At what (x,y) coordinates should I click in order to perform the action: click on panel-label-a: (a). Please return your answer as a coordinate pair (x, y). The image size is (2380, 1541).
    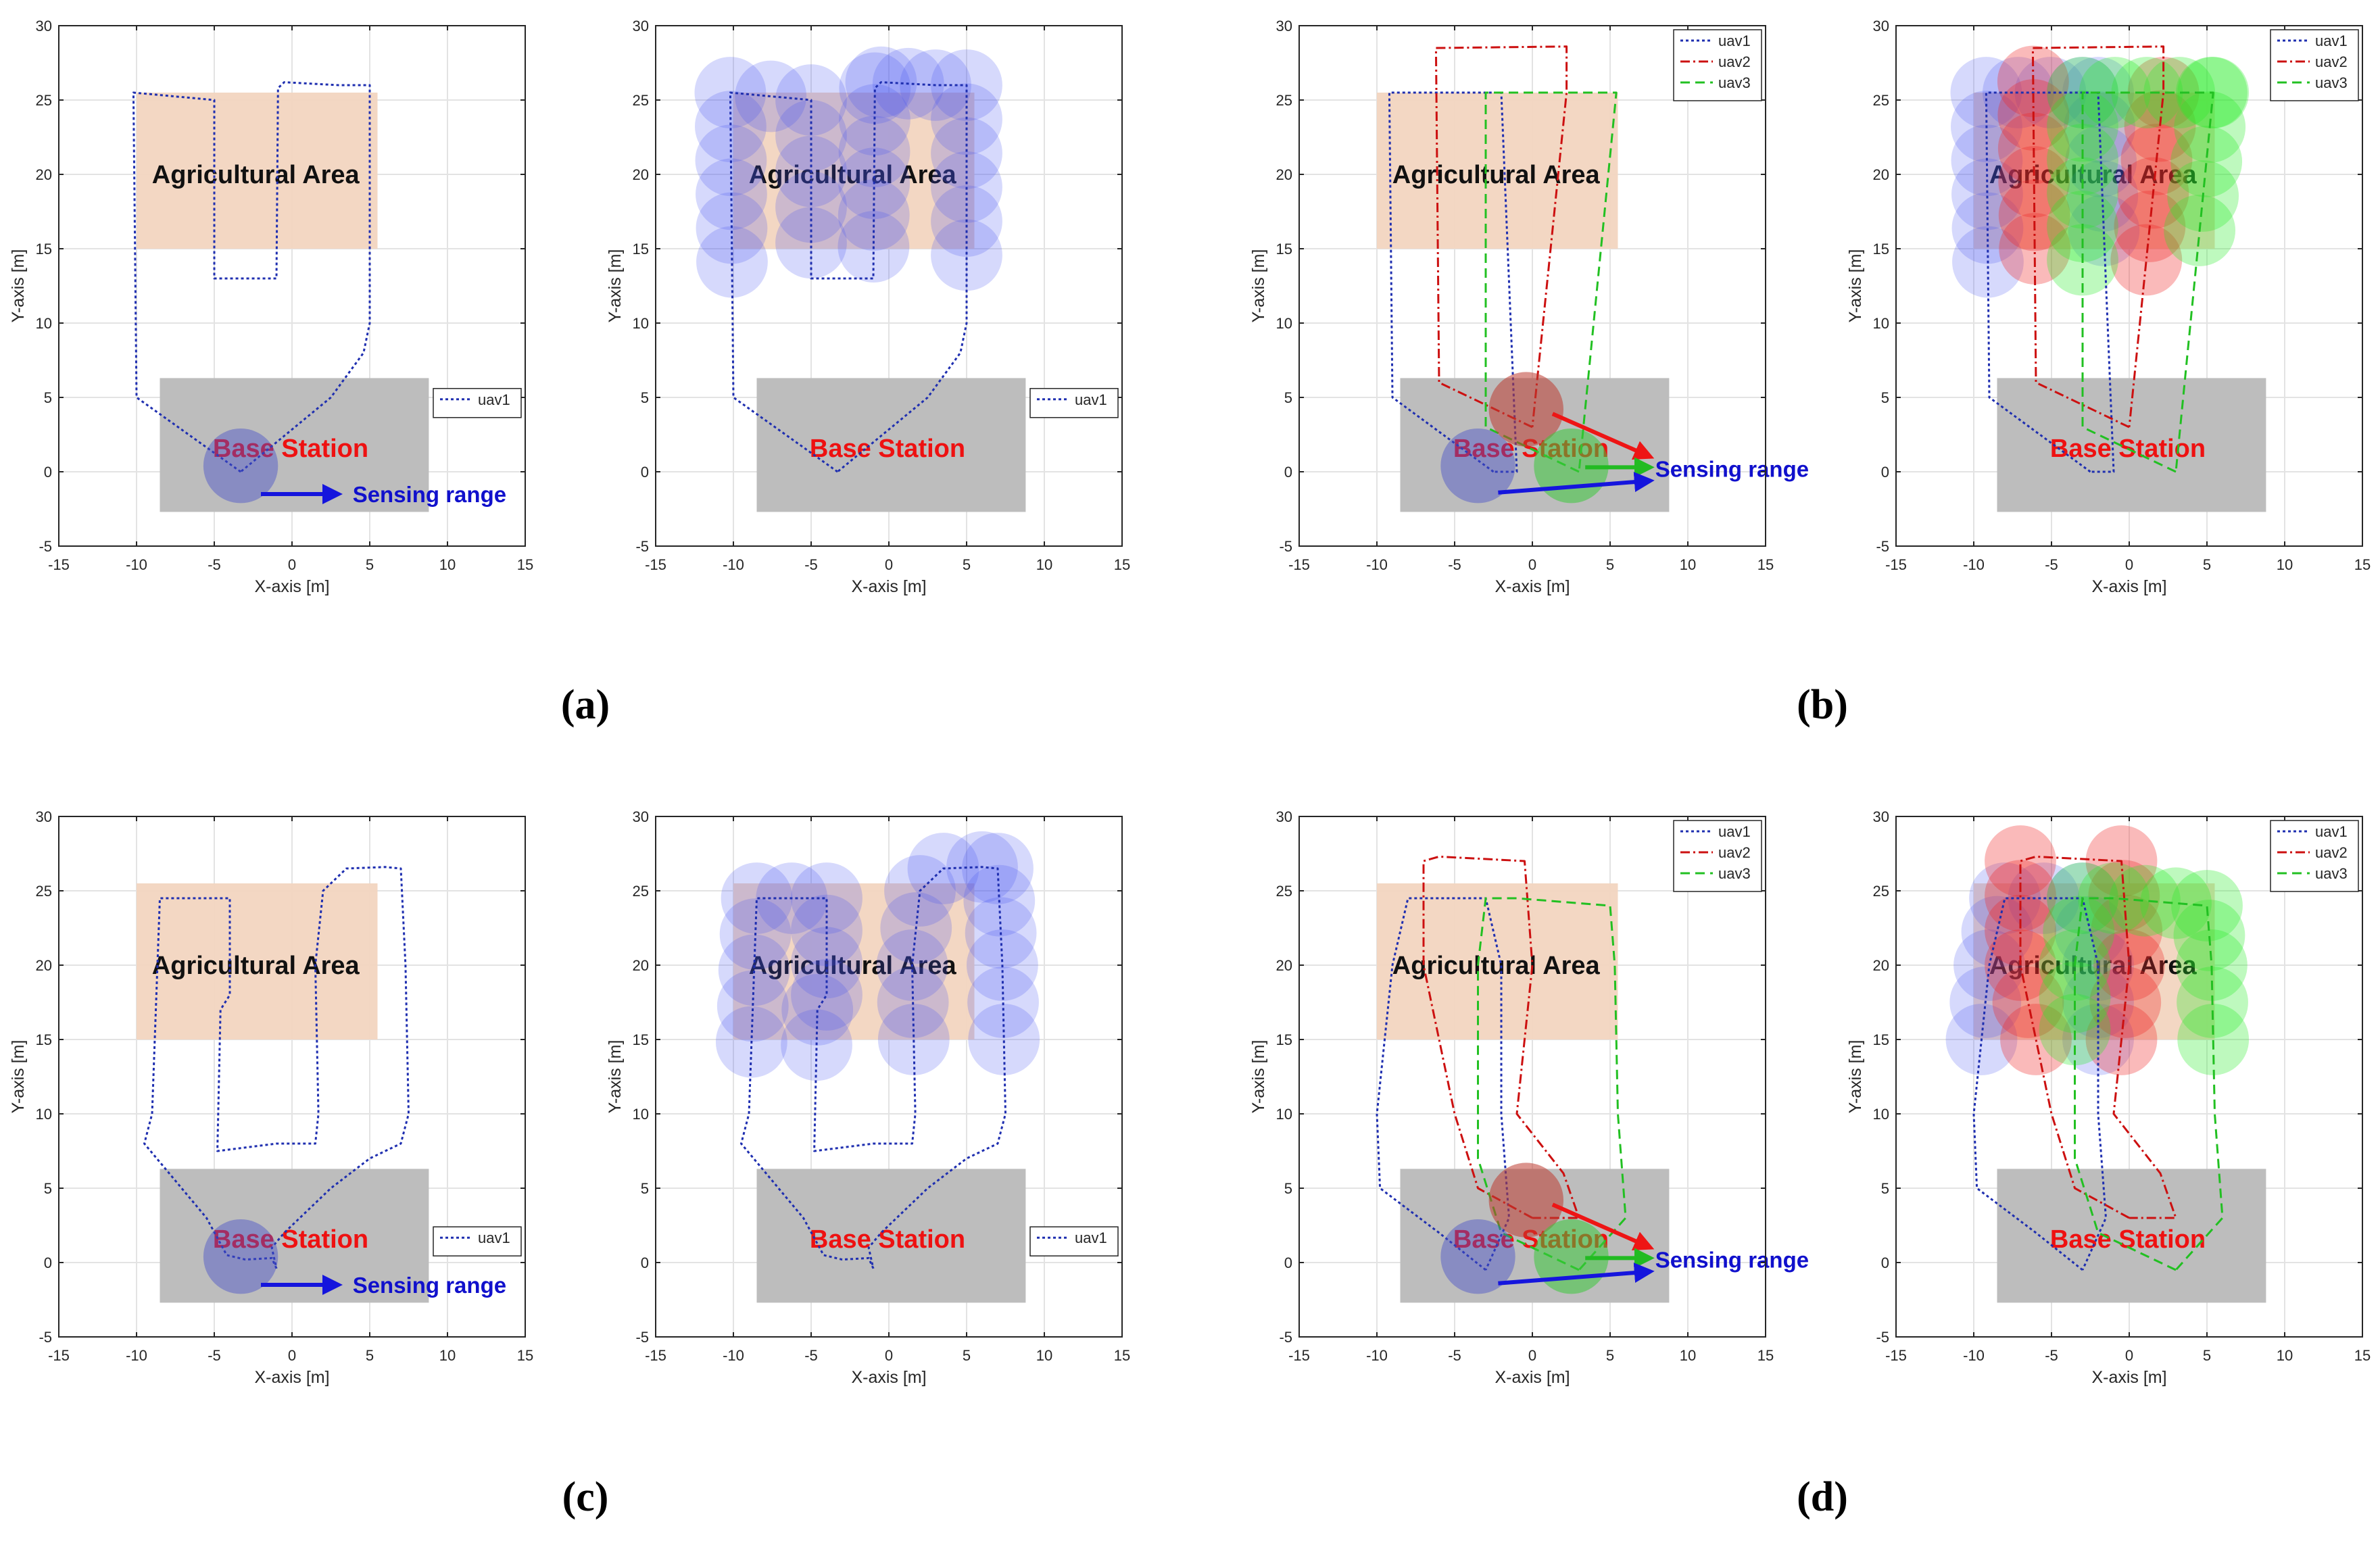
    Looking at the image, I should click on (585, 705).